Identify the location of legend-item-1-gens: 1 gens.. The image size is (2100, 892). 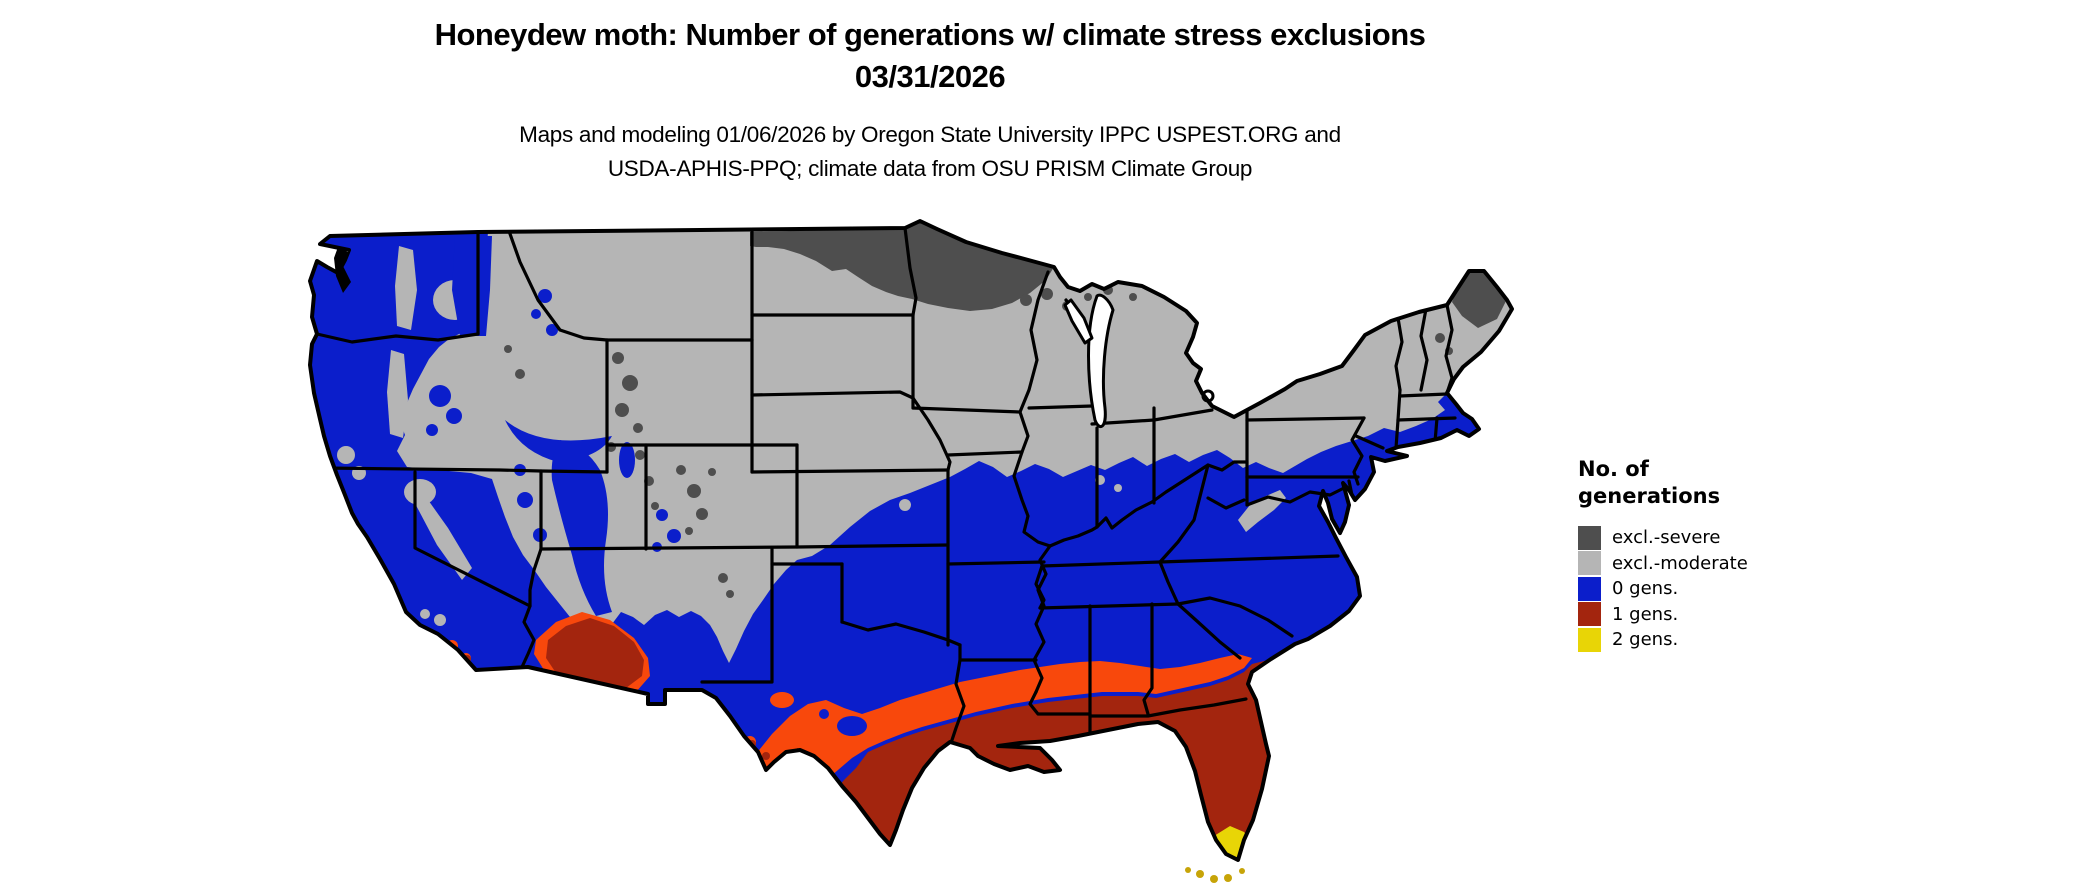
(1663, 615).